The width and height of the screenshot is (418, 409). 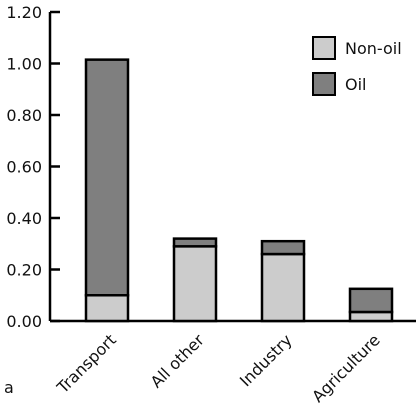 I want to click on bar-industry-oil, so click(x=283, y=247).